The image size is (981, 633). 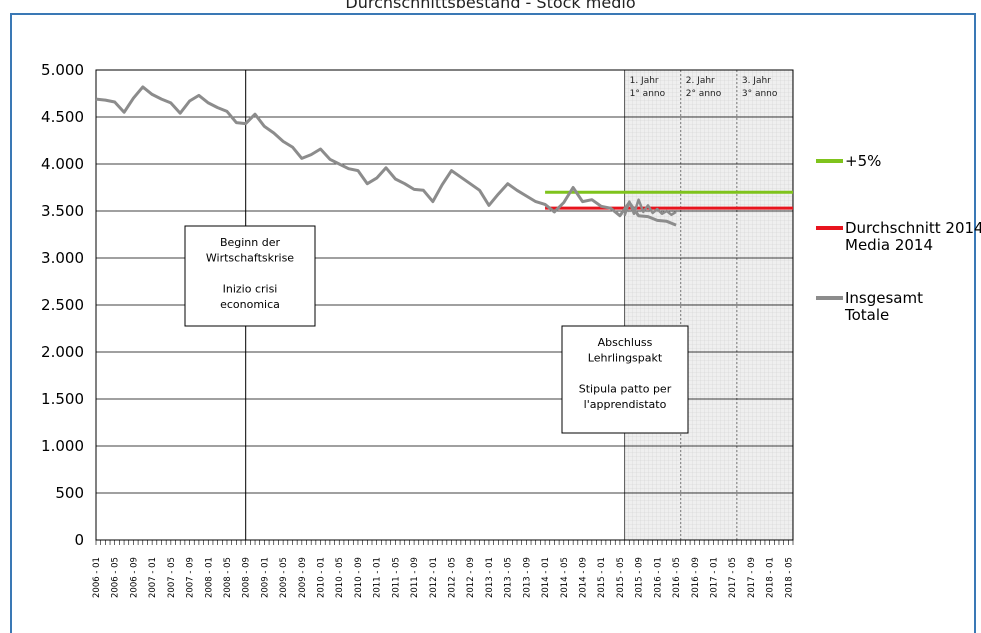 What do you see at coordinates (396, 577) in the screenshot?
I see `x-tick-label: 2011 - 05` at bounding box center [396, 577].